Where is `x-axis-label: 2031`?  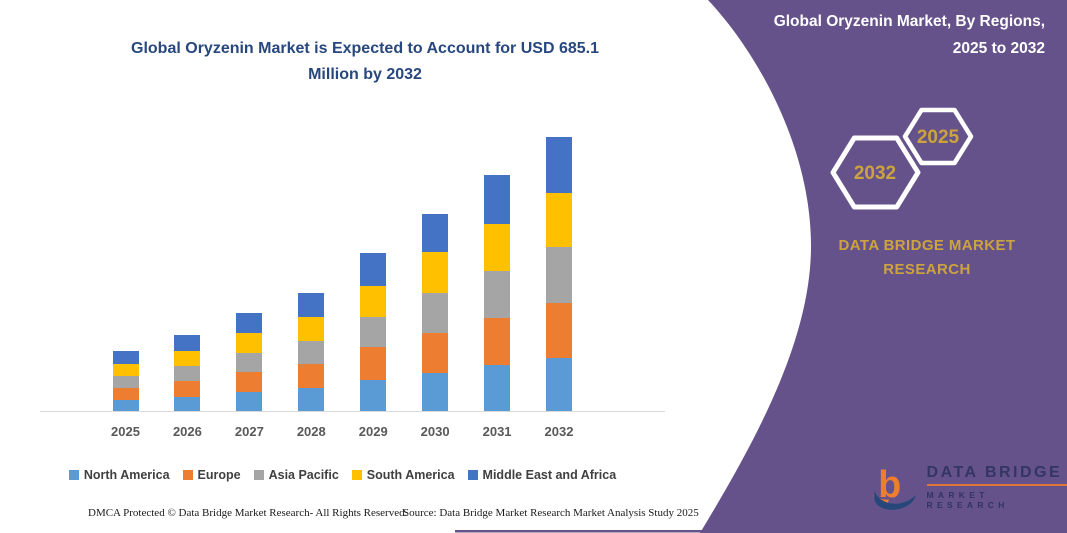
x-axis-label: 2031 is located at coordinates (497, 431).